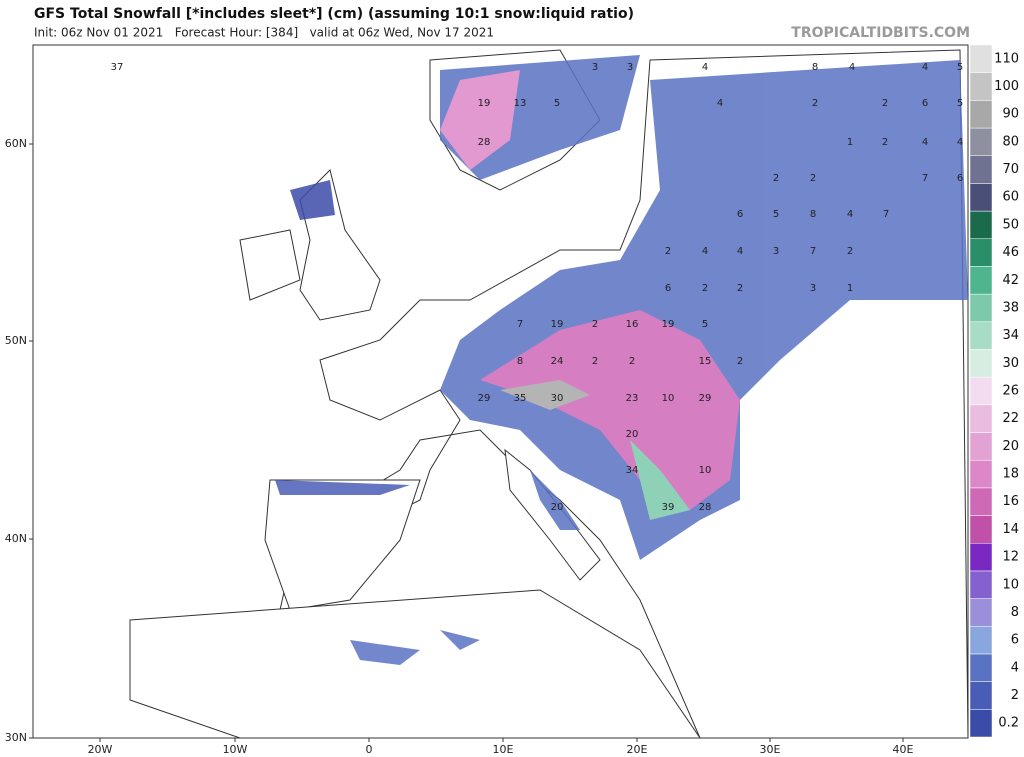  What do you see at coordinates (903, 749) in the screenshot?
I see `lon-label: 40E` at bounding box center [903, 749].